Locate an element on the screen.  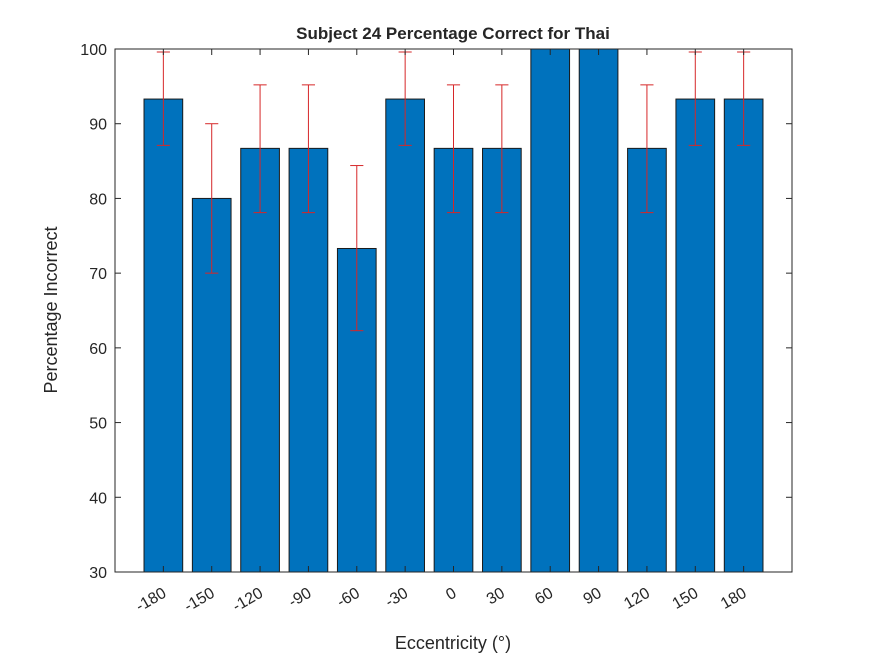
y-tick-label: 30 is located at coordinates (98, 573).